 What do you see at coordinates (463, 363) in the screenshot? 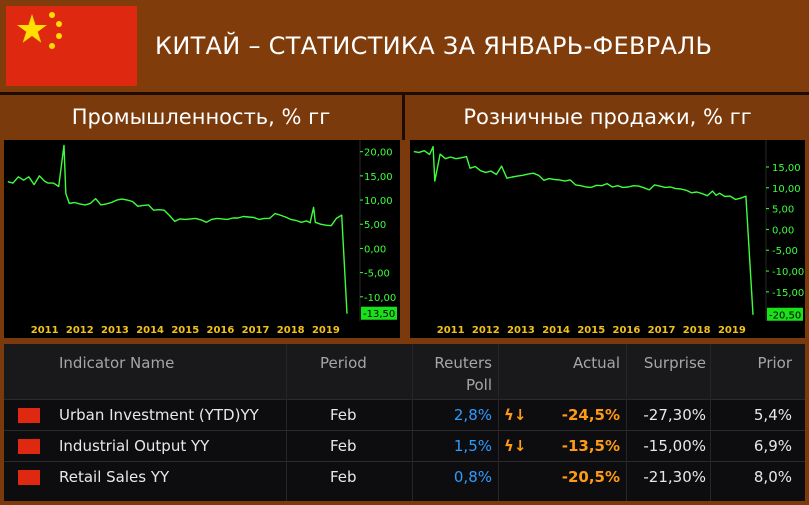
I see `header-poll-line1: Reuters` at bounding box center [463, 363].